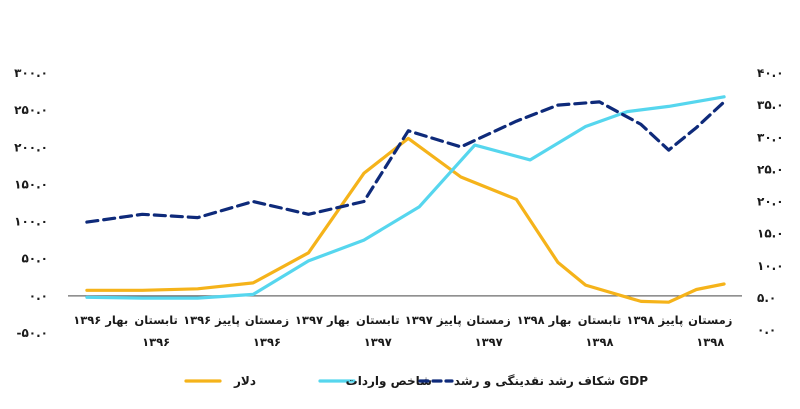 This screenshot has width=800, height=409. What do you see at coordinates (770, 137) in the screenshot?
I see `right-axis-tick-label: ۳۰.۰` at bounding box center [770, 137].